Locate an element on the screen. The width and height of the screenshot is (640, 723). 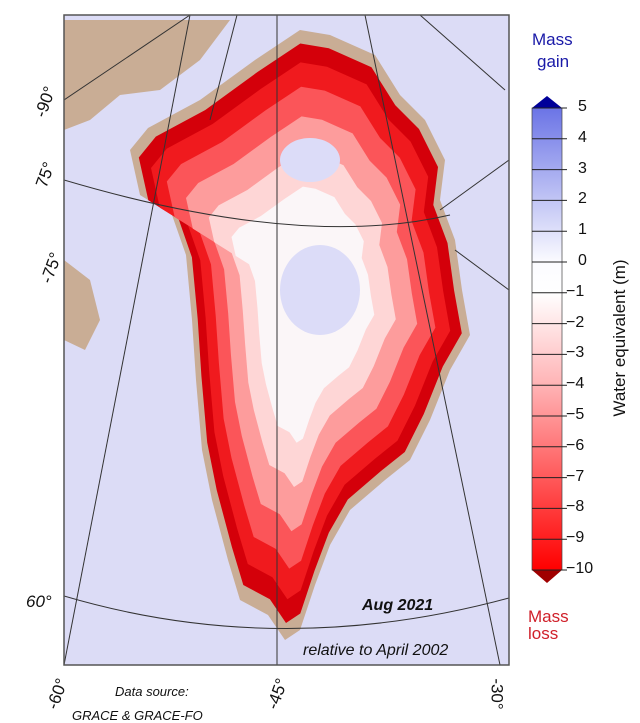
colorbar-tick-label: 0 is located at coordinates (582, 260).